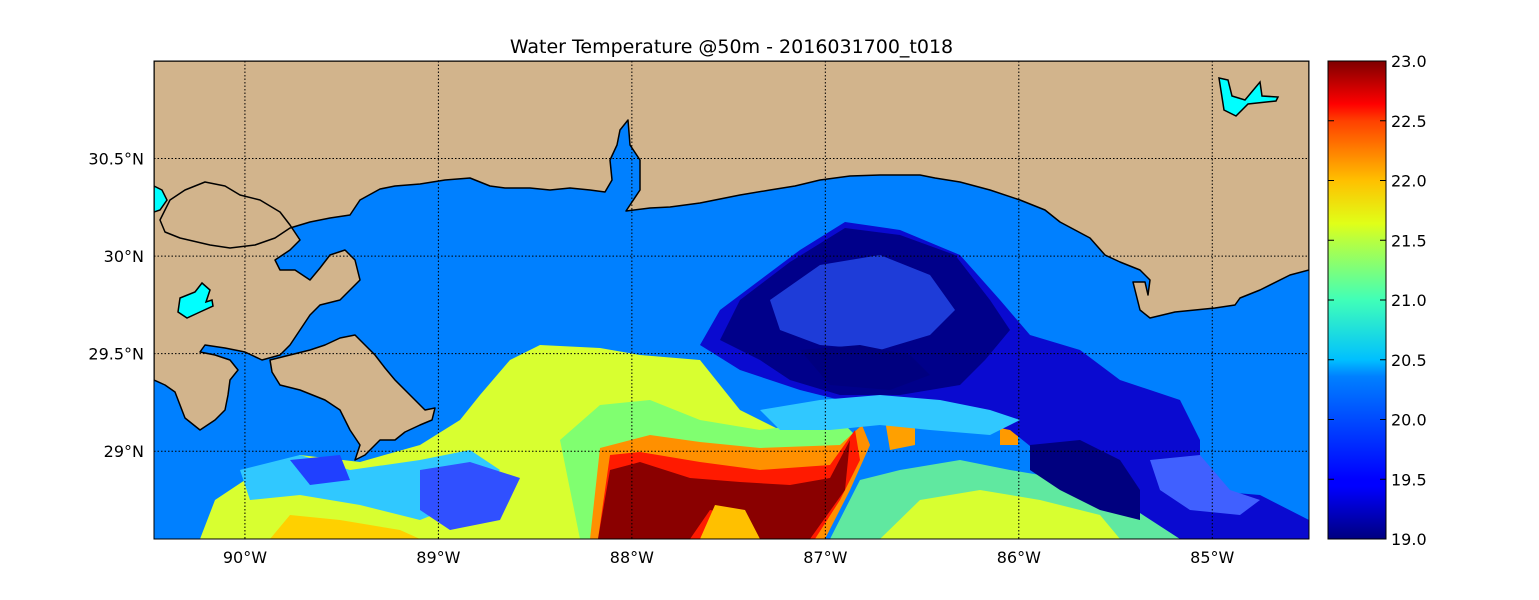 Image resolution: width=1539 pixels, height=600 pixels. Describe the element at coordinates (195, 300) in the screenshot. I see `lake-salvador` at that location.